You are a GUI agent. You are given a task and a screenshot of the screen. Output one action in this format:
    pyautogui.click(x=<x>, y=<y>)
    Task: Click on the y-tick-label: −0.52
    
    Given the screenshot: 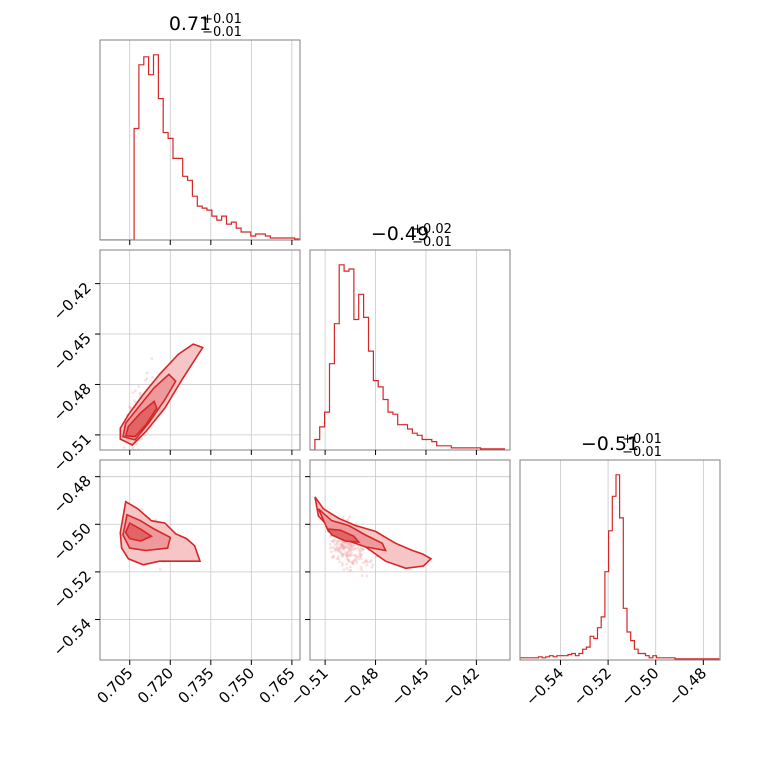 What is the action you would take?
    pyautogui.click(x=72, y=589)
    